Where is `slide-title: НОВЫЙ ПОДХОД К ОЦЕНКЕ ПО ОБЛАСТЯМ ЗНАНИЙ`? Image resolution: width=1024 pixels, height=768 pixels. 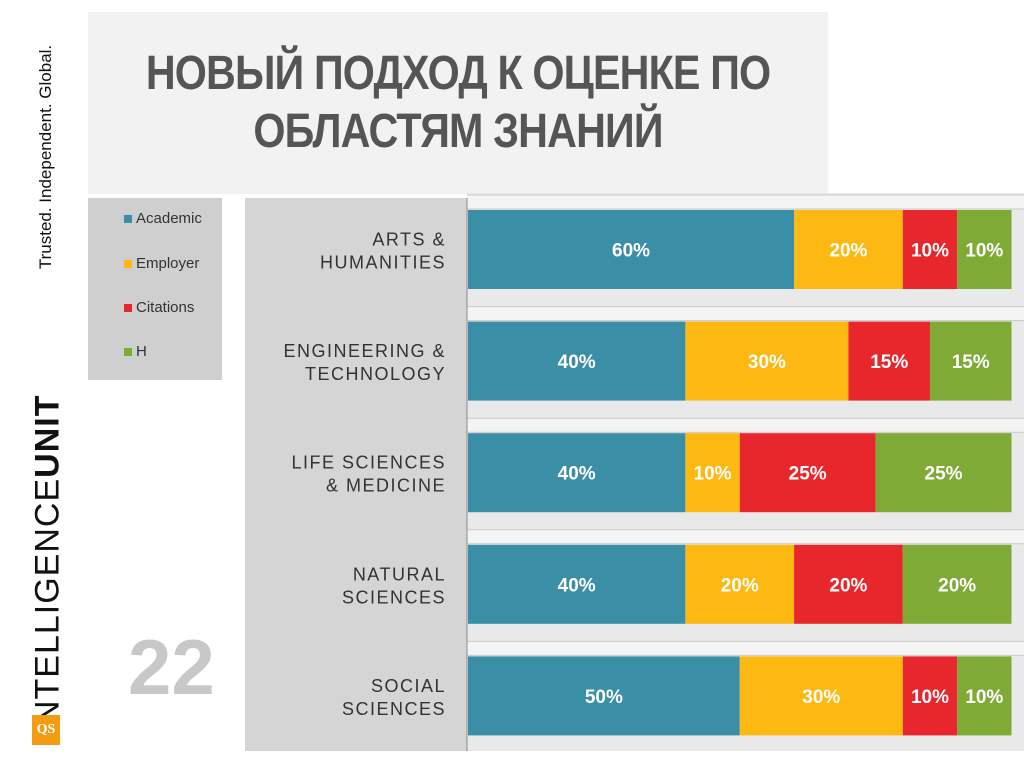 slide-title: НОВЫЙ ПОДХОД К ОЦЕНКЕ ПО ОБЛАСТЯМ ЗНАНИЙ is located at coordinates (458, 103).